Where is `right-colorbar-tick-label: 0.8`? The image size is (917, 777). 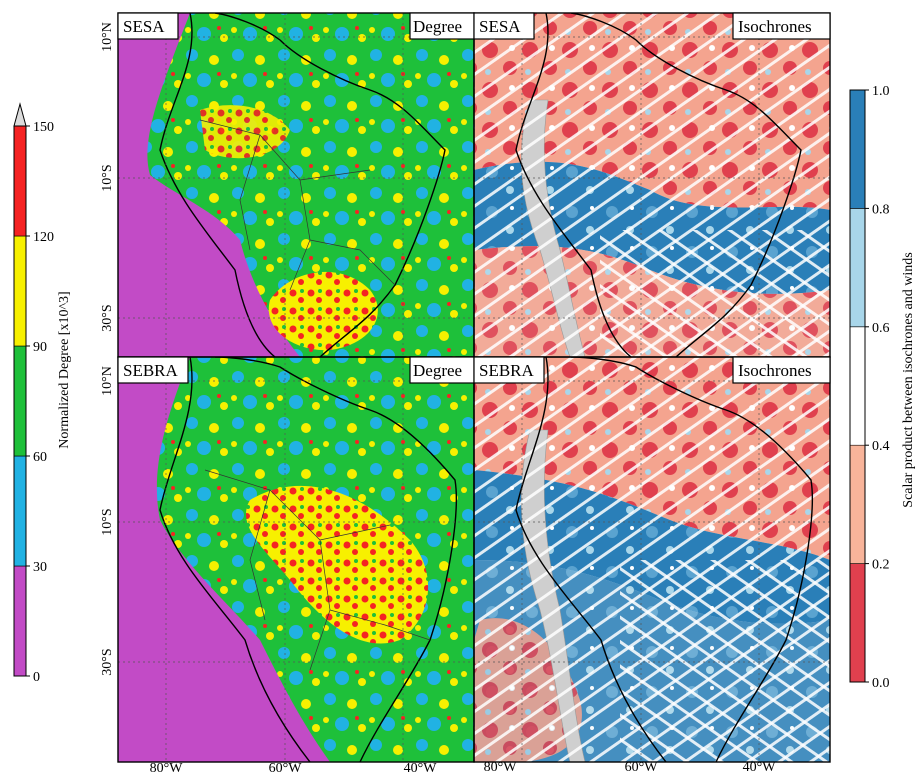 right-colorbar-tick-label: 0.8 is located at coordinates (881, 209).